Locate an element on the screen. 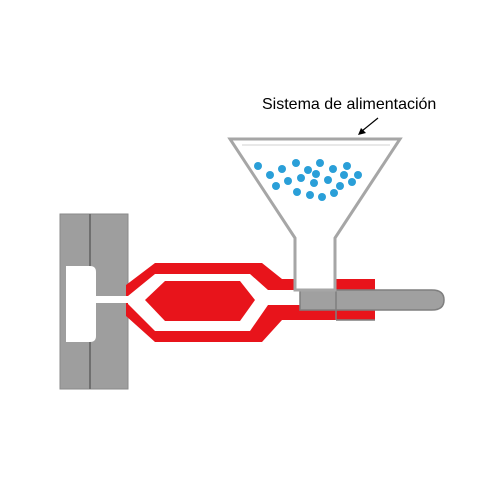 The width and height of the screenshot is (500, 500). sprue-channel is located at coordinates (114, 299).